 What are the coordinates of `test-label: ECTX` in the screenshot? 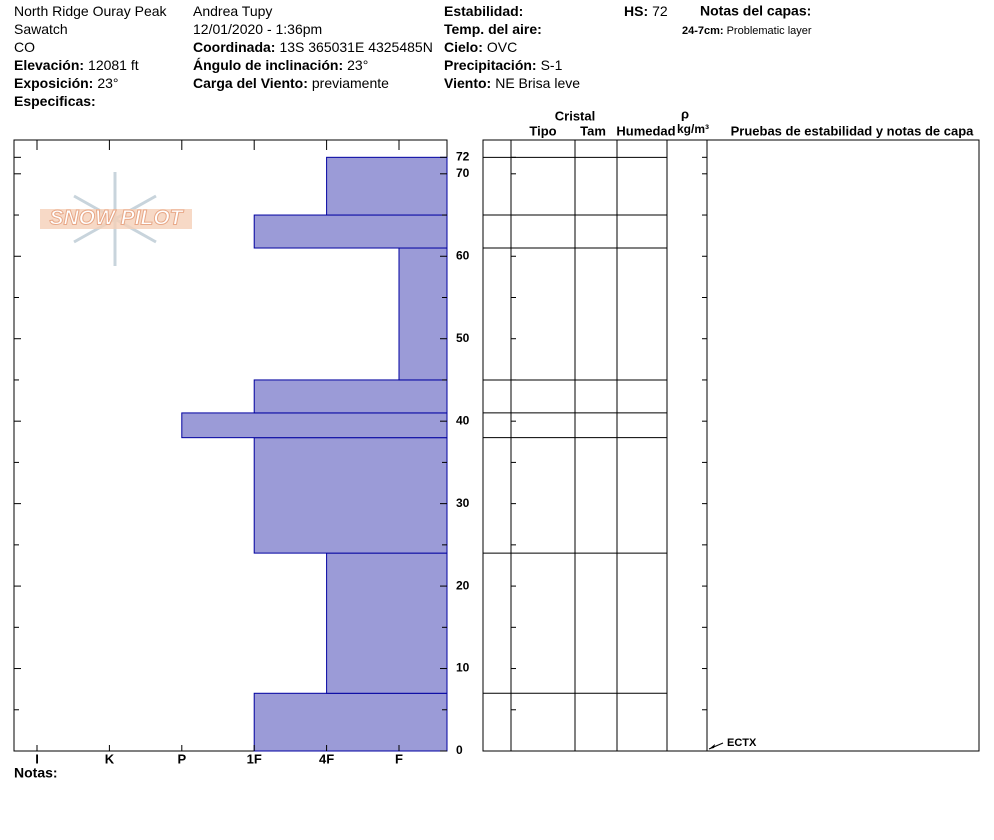 It's located at (742, 743).